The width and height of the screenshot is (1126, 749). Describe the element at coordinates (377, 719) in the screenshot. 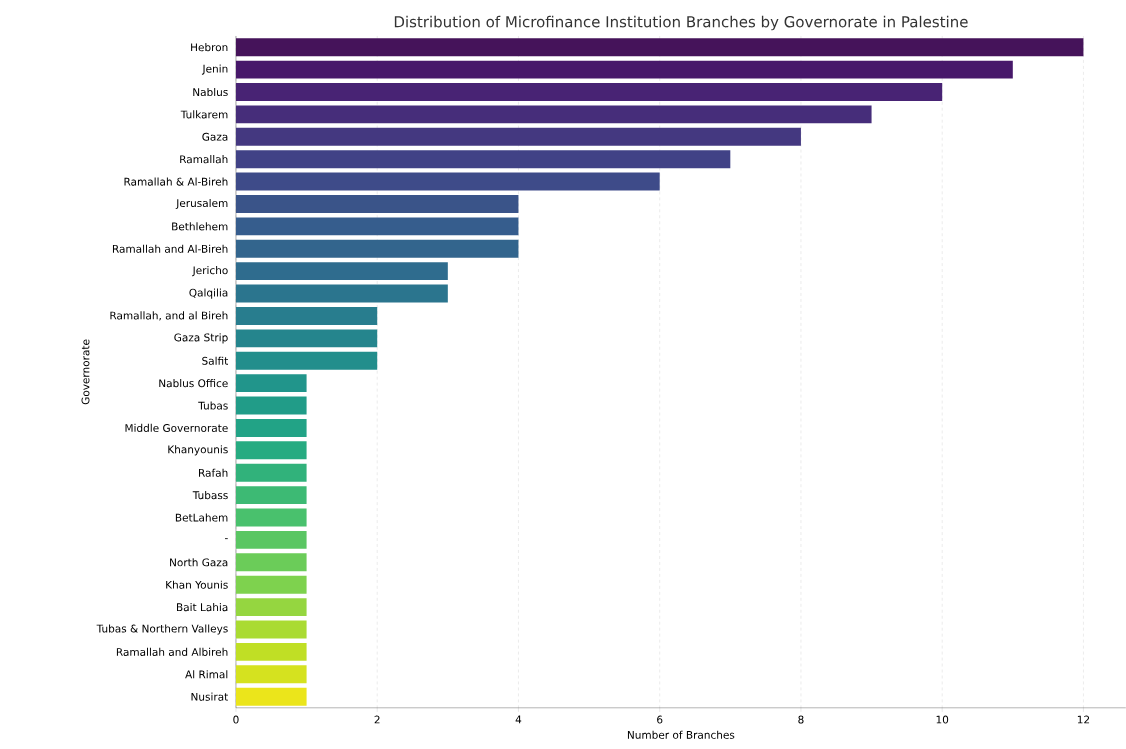

I see `x-tick-label: 2` at that location.